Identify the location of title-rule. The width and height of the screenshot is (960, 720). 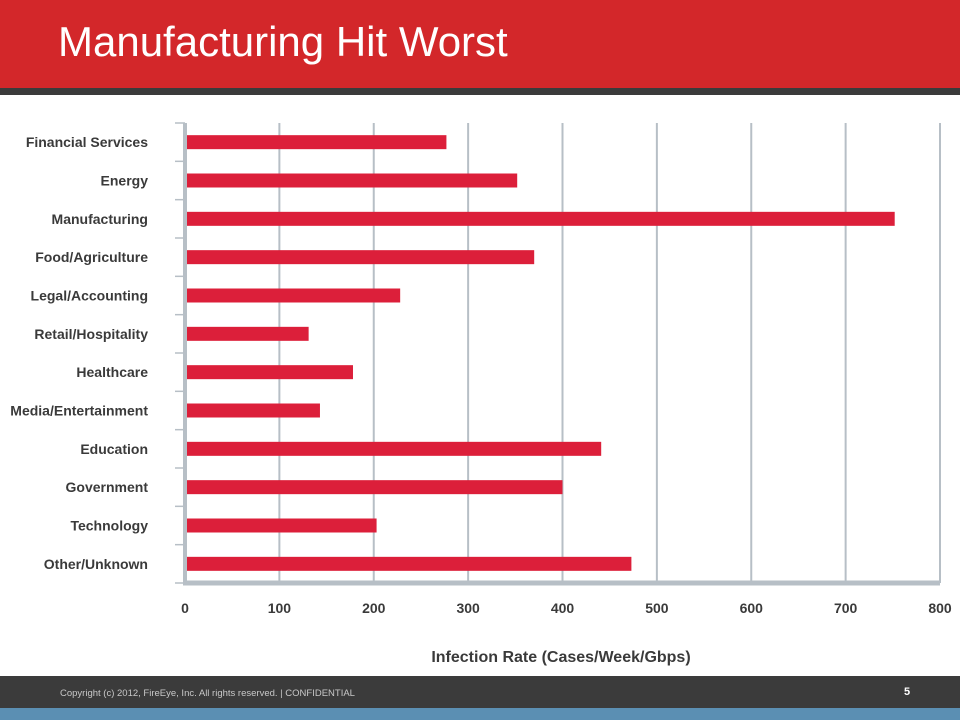
(480, 91).